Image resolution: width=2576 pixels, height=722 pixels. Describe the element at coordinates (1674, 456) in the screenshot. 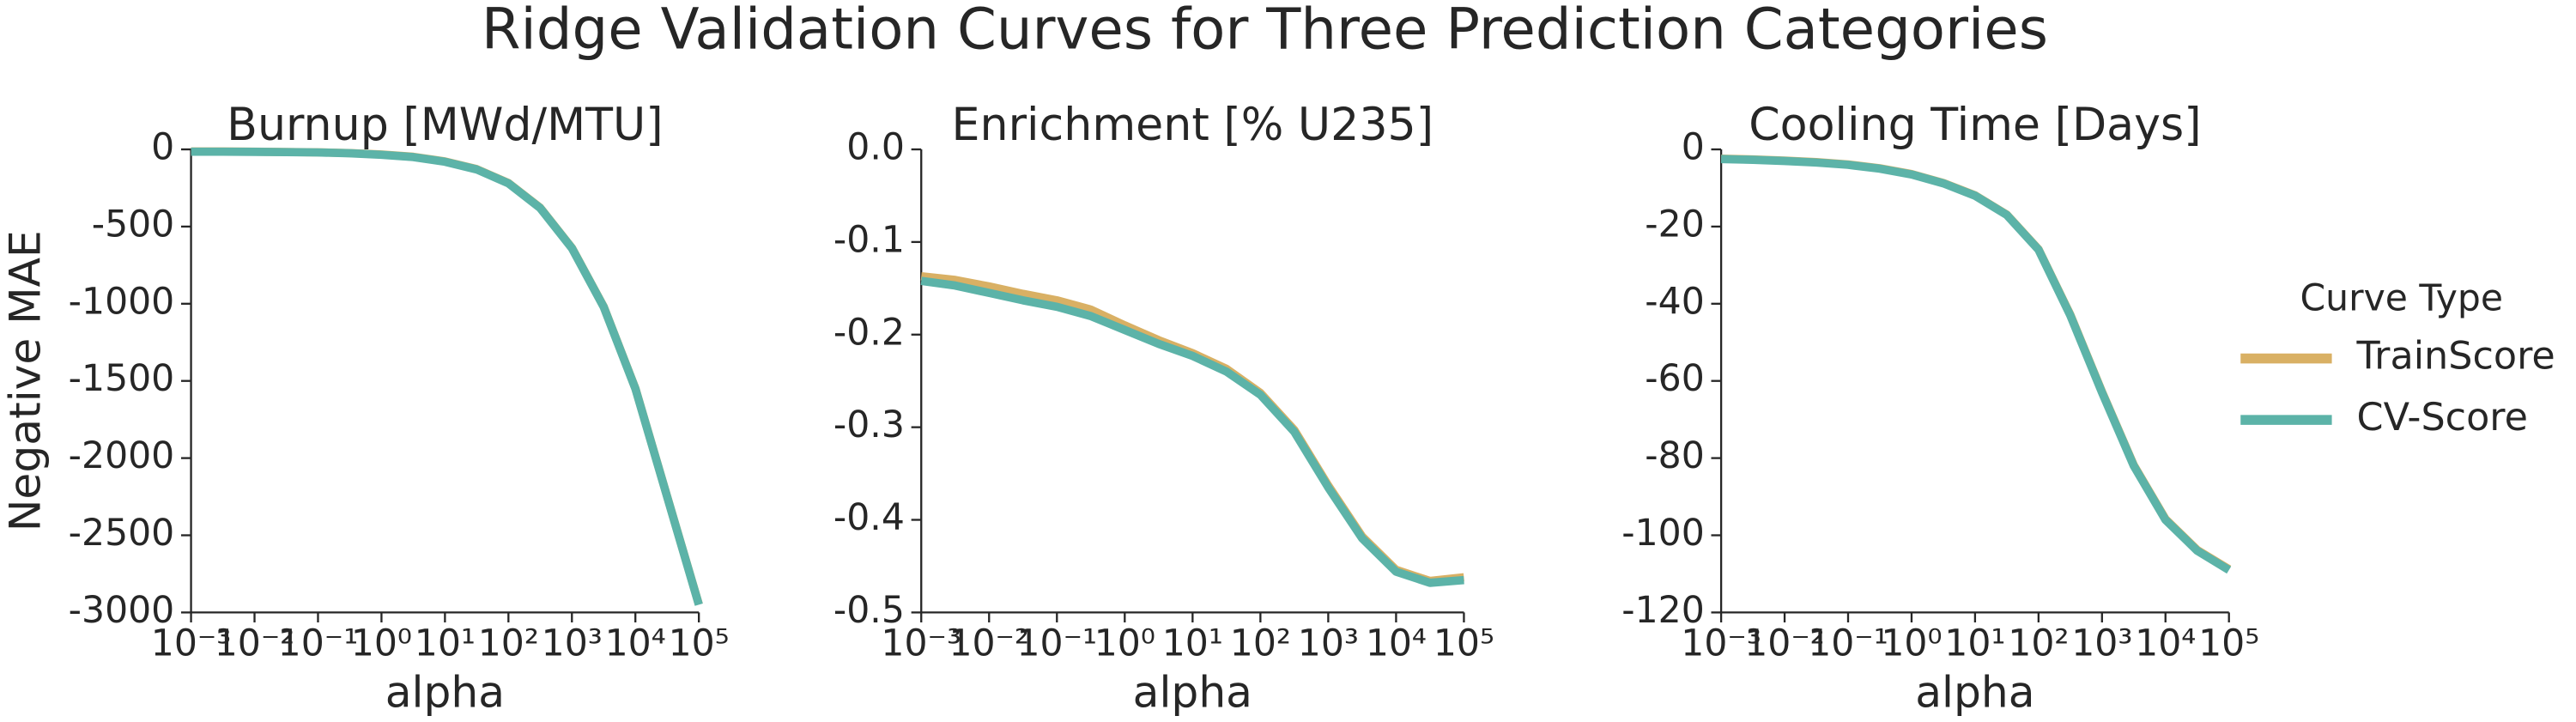

I see `y-tick-label: -80` at that location.